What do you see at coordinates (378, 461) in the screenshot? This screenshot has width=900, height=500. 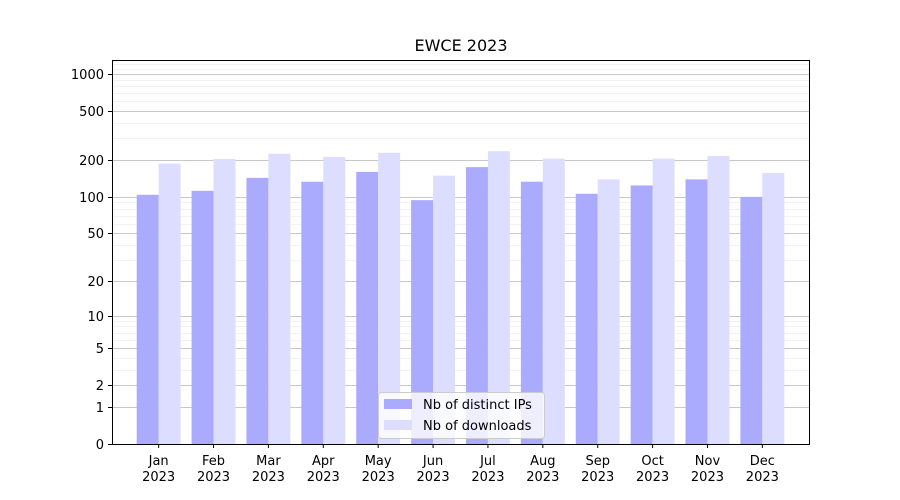 I see `x-tick-label-month: May` at bounding box center [378, 461].